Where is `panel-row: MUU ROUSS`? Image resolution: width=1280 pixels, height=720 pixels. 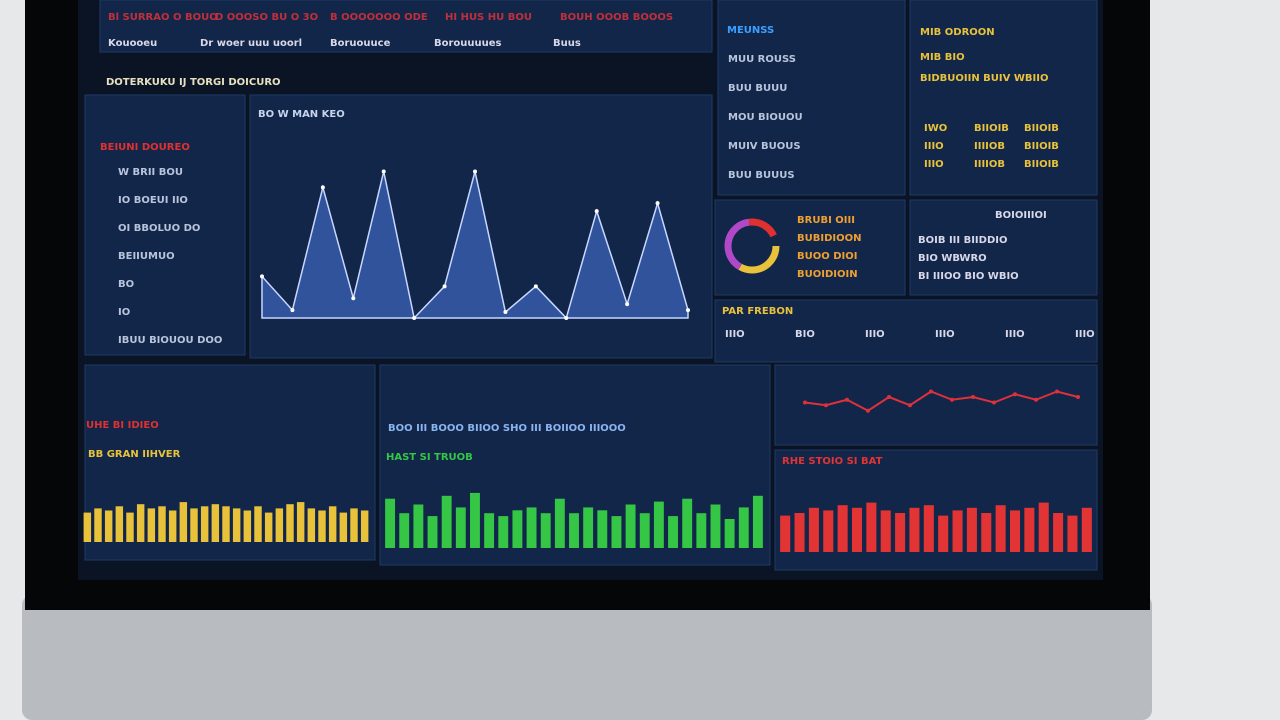
panel-row: MUU ROUSS is located at coordinates (762, 59).